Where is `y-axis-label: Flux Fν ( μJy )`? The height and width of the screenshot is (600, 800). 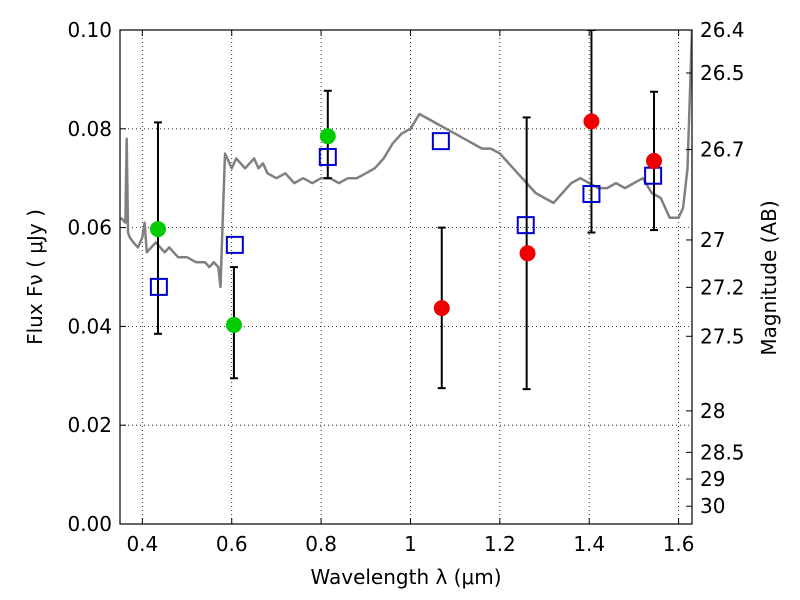
y-axis-label: Flux Fν ( μJy ) is located at coordinates (35, 277).